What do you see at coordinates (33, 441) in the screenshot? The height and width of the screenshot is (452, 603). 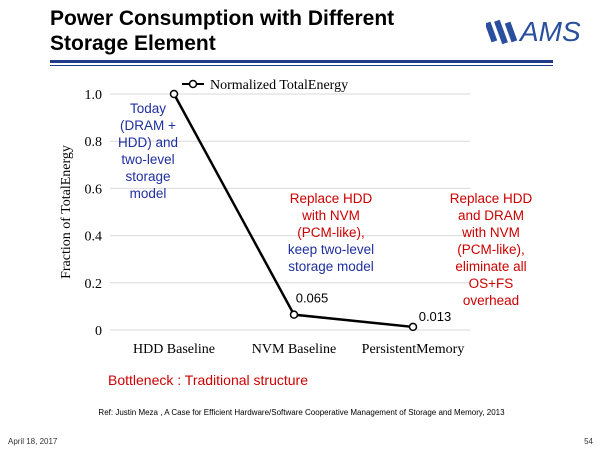 I see `footer-date: April 18, 2017` at bounding box center [33, 441].